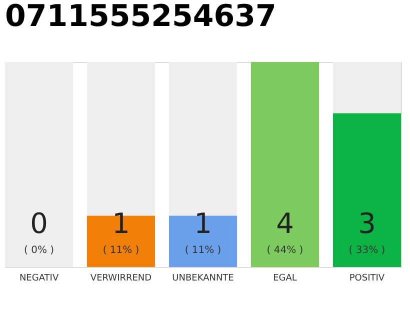 This screenshot has width=410, height=320. I want to click on x-tick-label: UNBEKANNTE, so click(203, 279).